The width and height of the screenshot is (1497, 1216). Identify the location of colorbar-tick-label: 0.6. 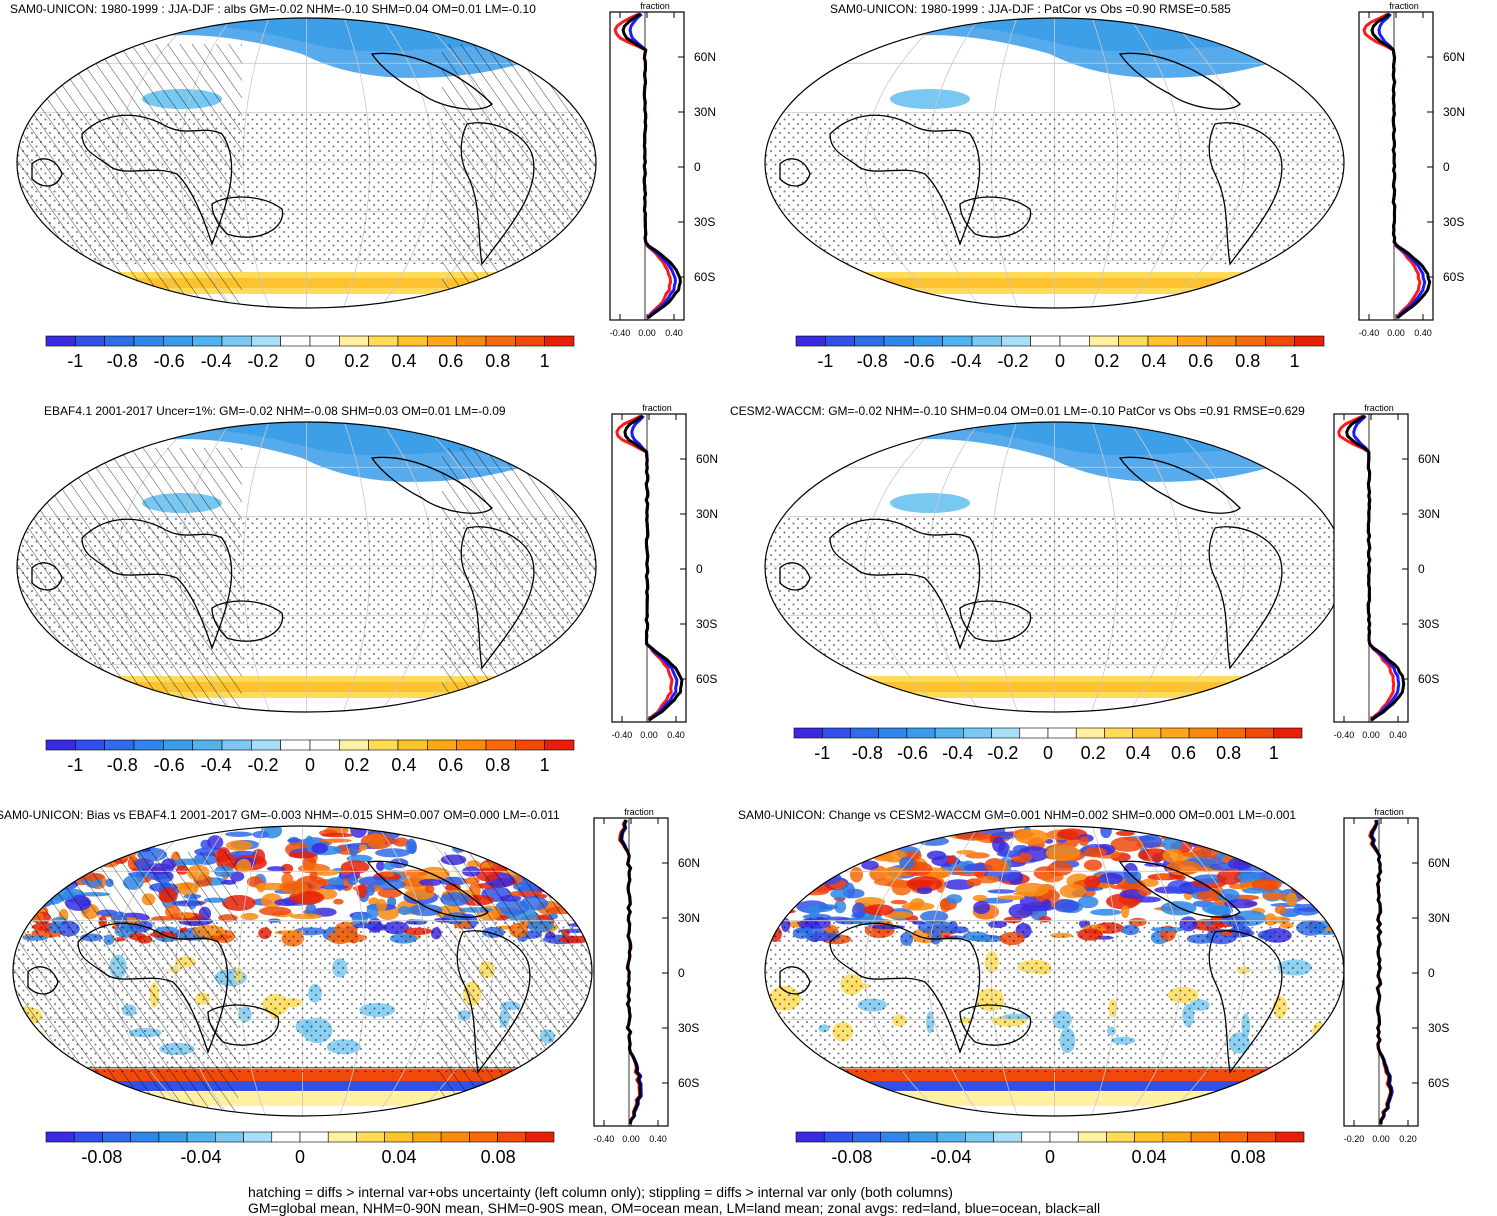
(450, 361).